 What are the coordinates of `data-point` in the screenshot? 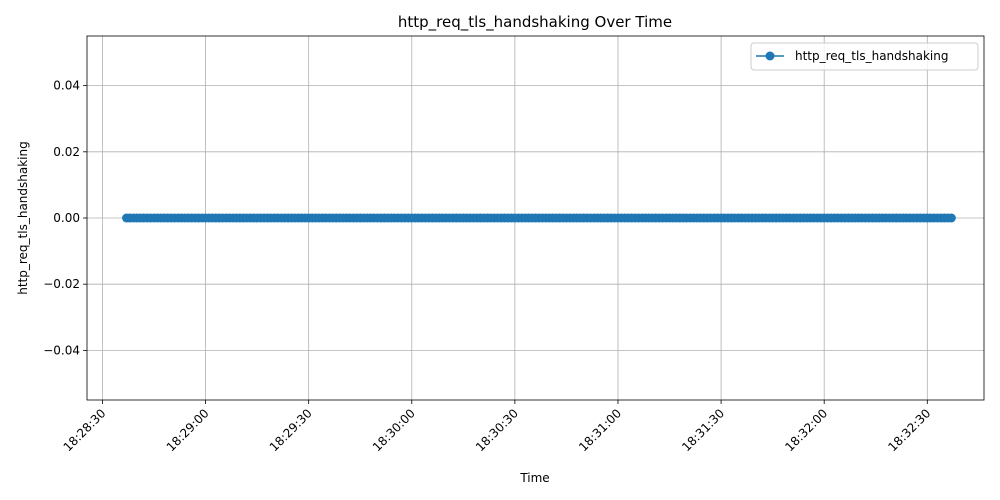 It's located at (951, 218).